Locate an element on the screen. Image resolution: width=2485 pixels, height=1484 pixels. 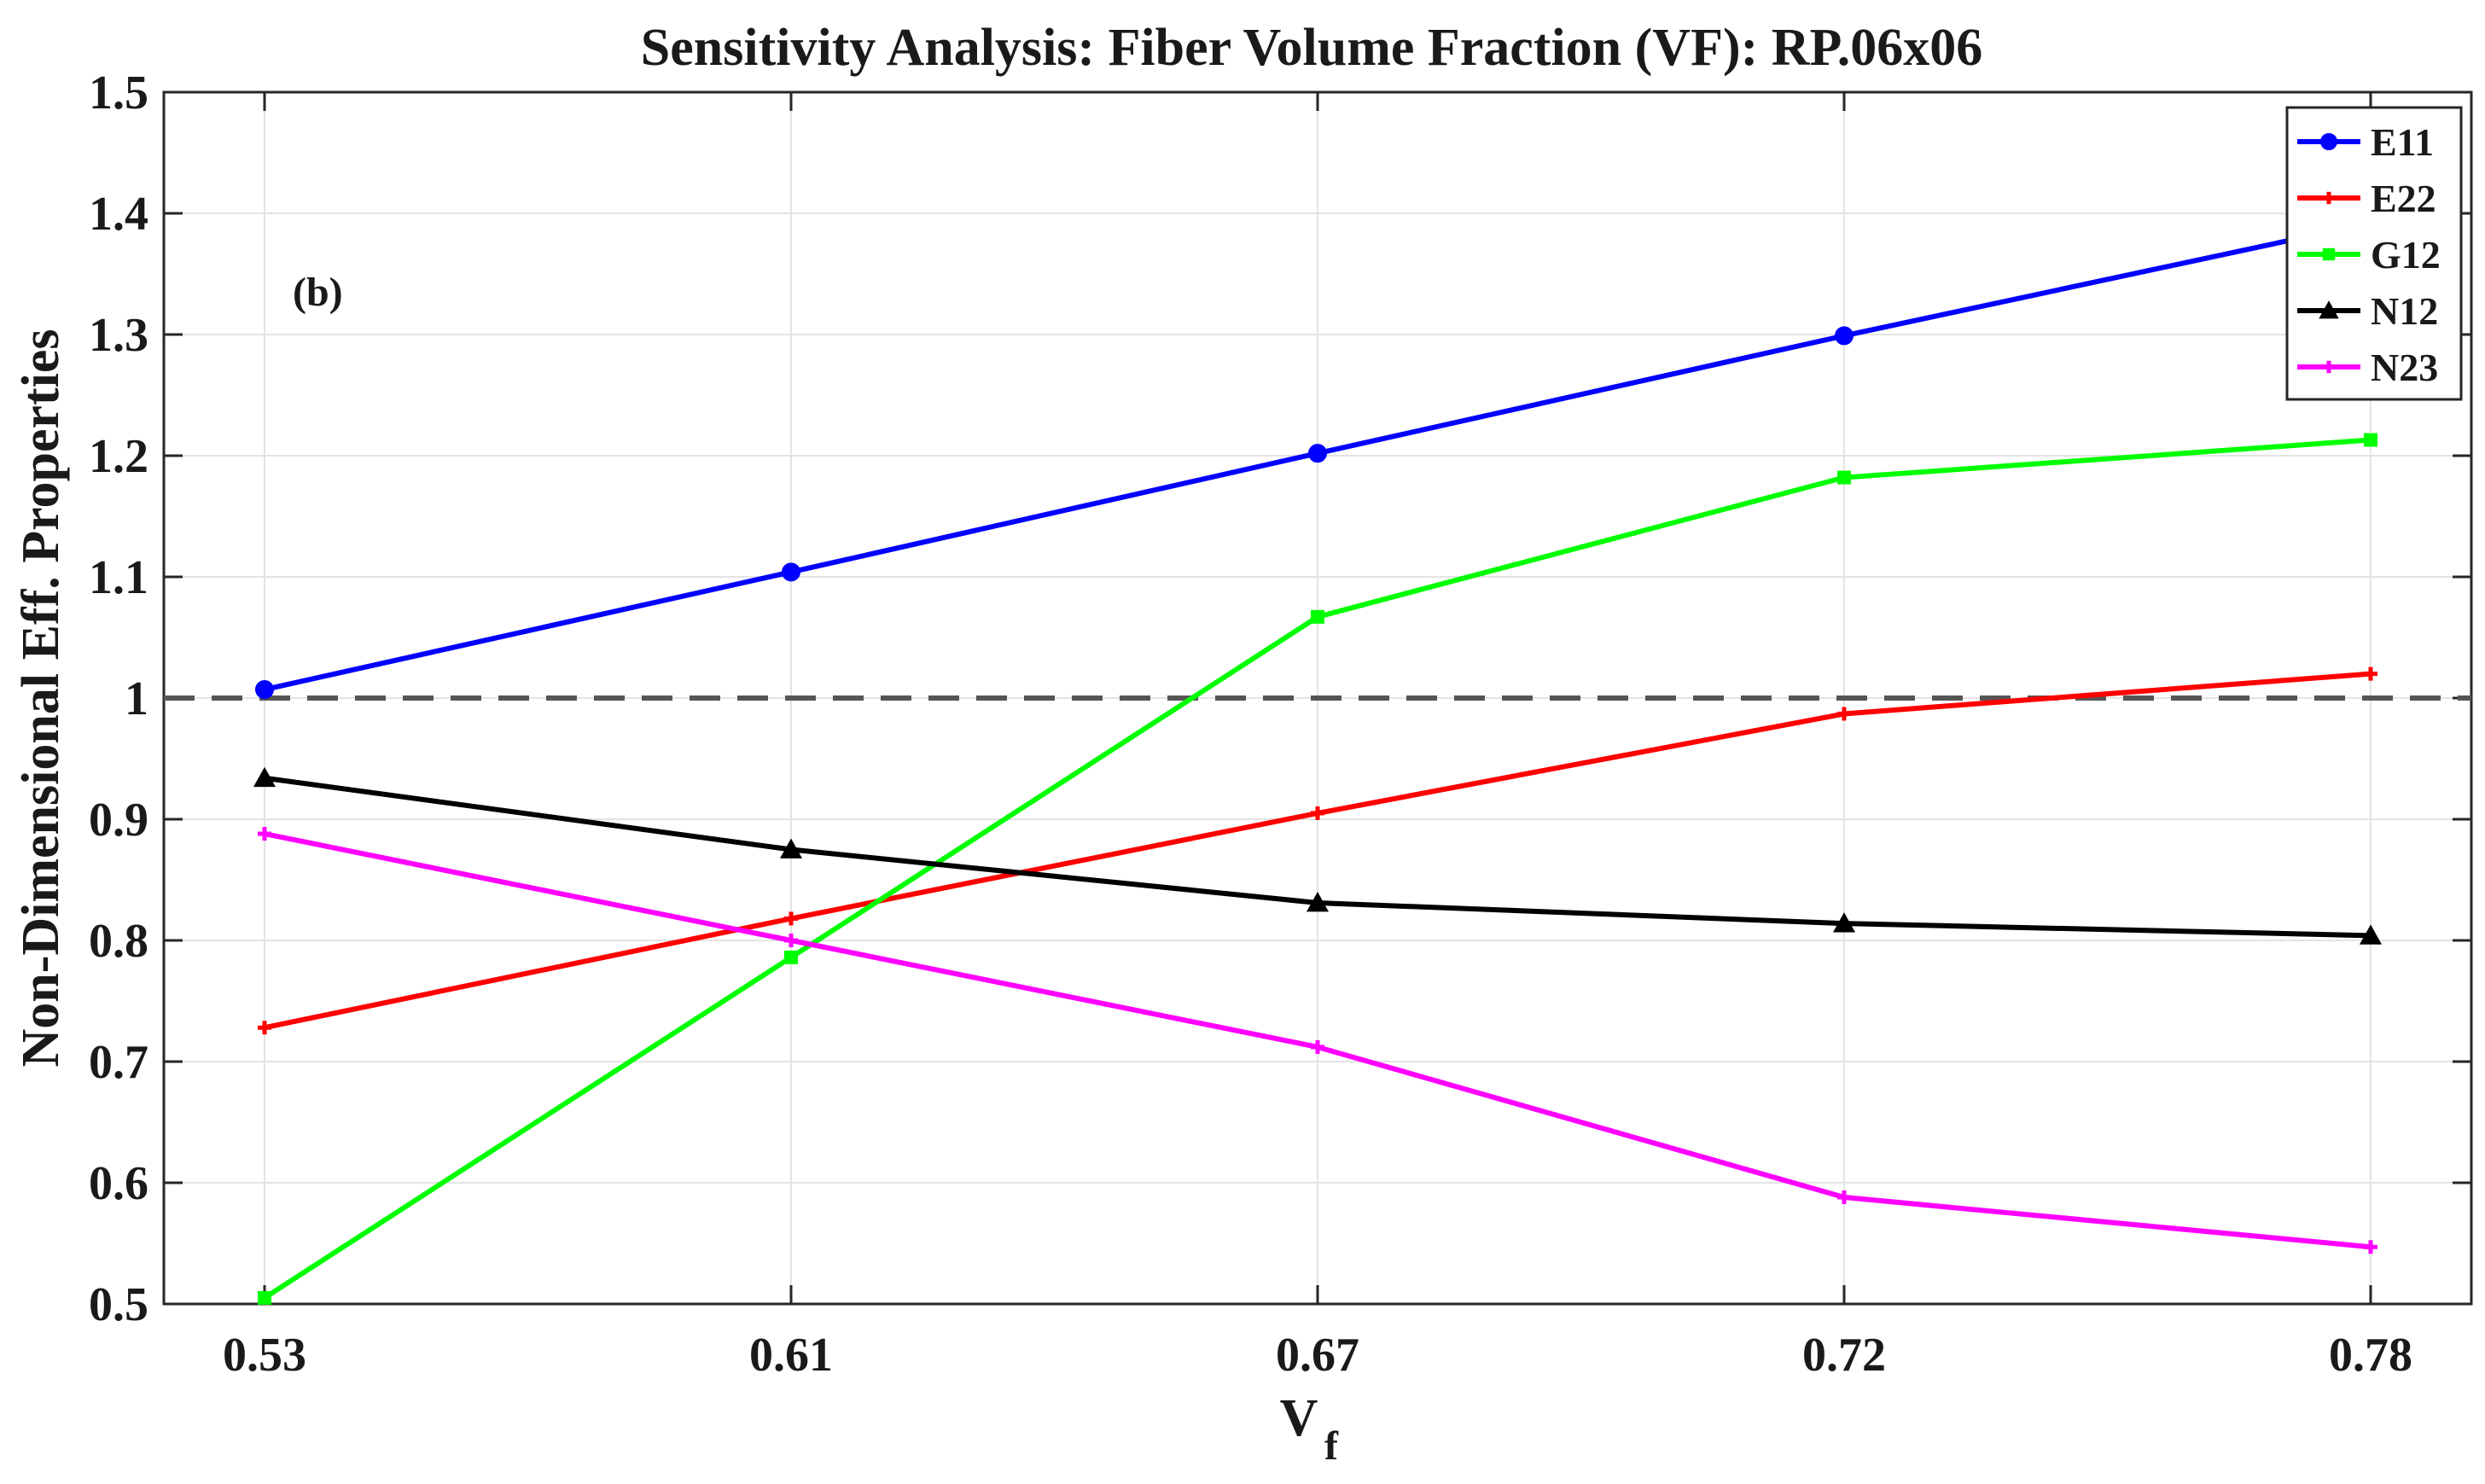
y-tick-label: 0.7 is located at coordinates (118, 1062).